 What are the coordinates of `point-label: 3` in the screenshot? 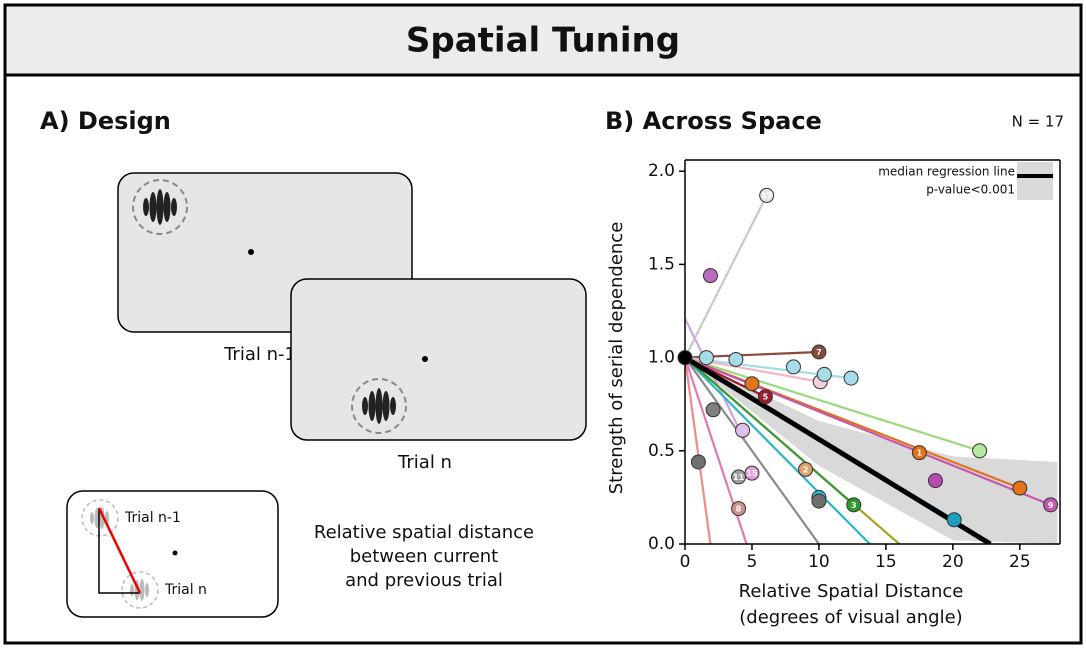 It's located at (854, 505).